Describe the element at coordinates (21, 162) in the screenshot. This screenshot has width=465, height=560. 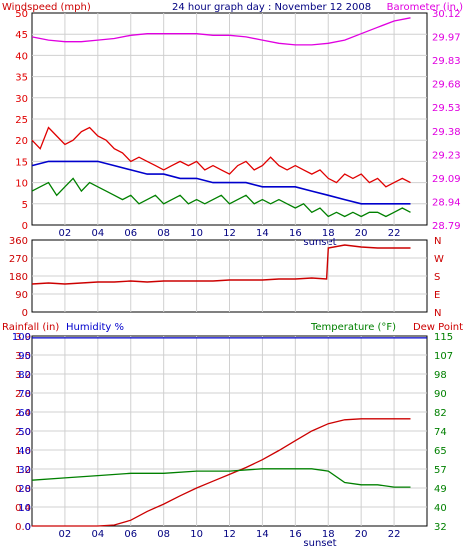
I see `wind-tick-label: 15` at that location.